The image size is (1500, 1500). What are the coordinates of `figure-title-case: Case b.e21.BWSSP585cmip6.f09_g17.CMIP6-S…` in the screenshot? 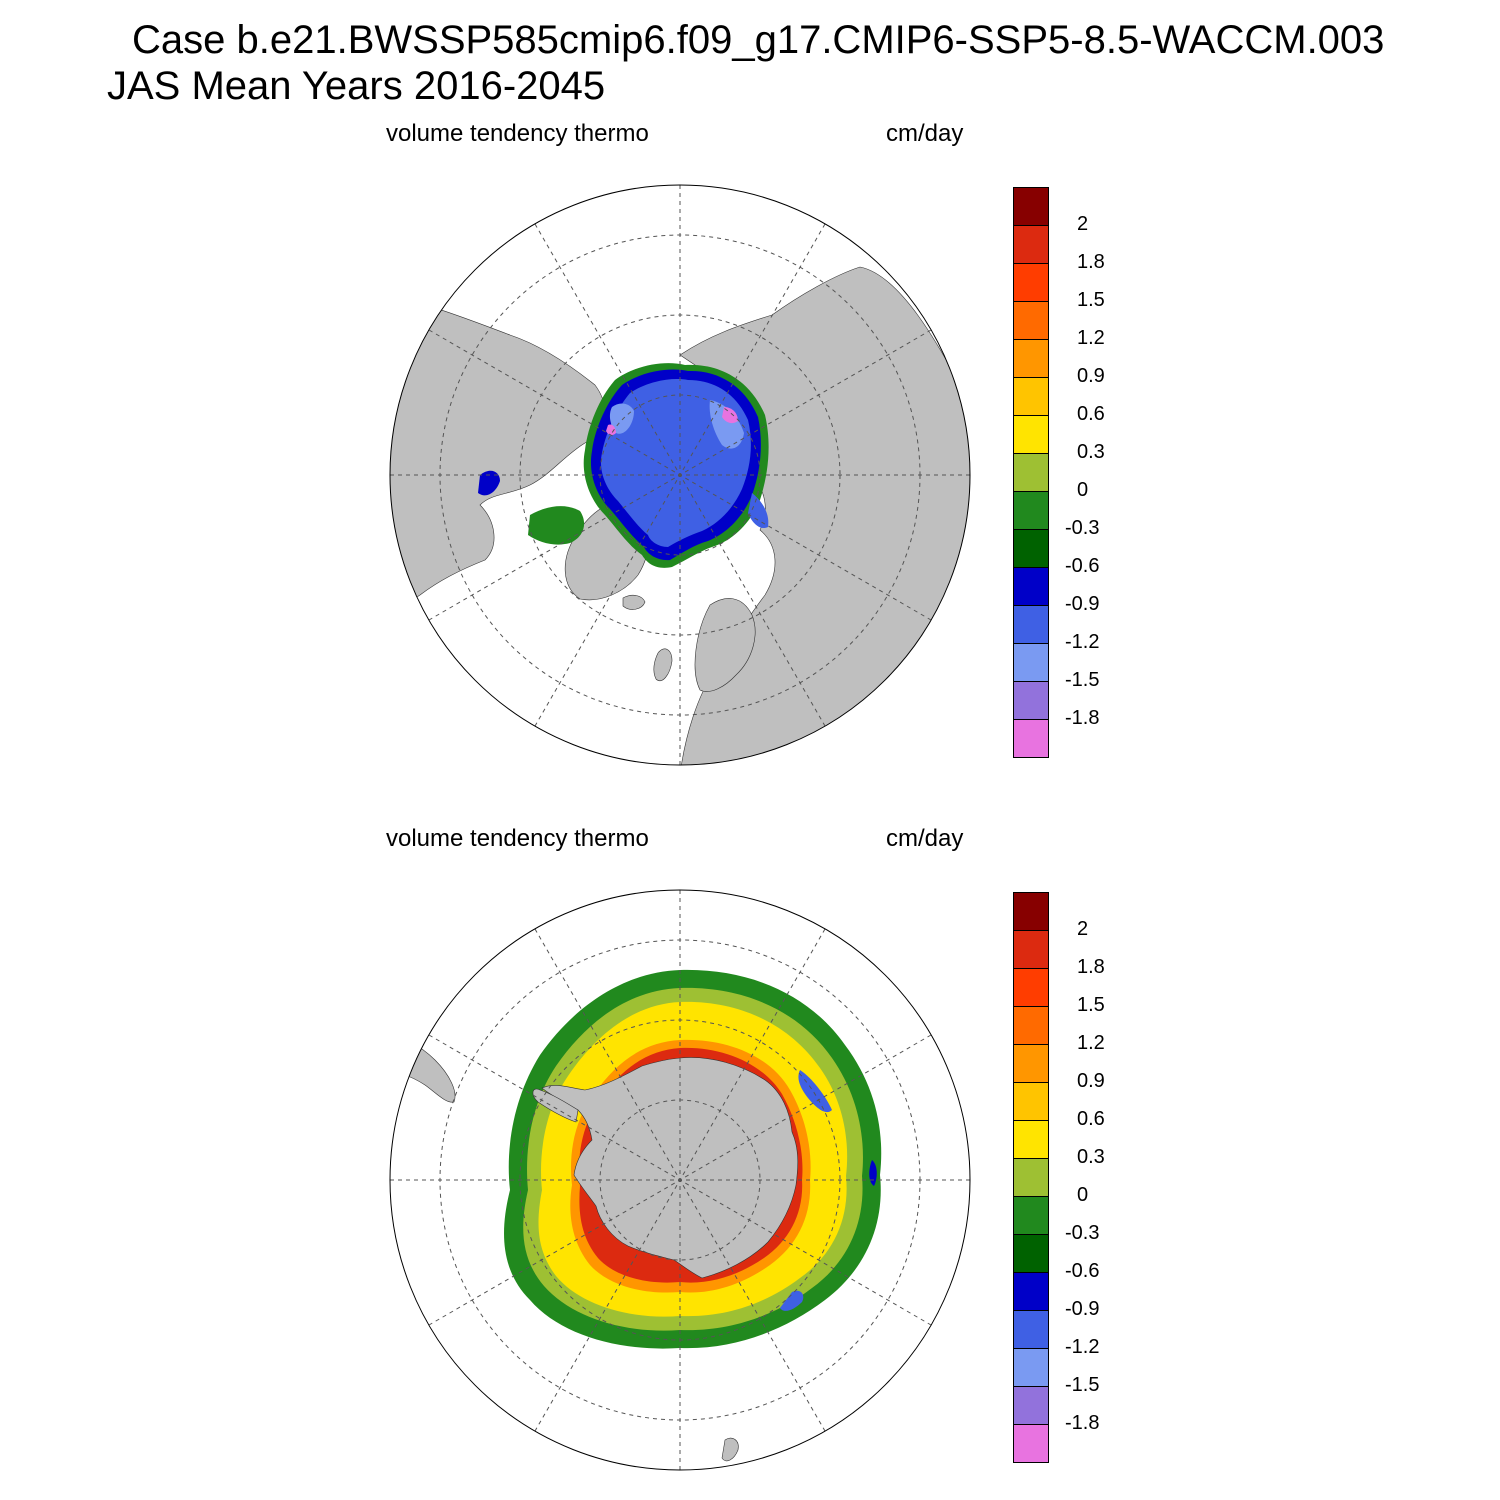 It's located at (758, 40).